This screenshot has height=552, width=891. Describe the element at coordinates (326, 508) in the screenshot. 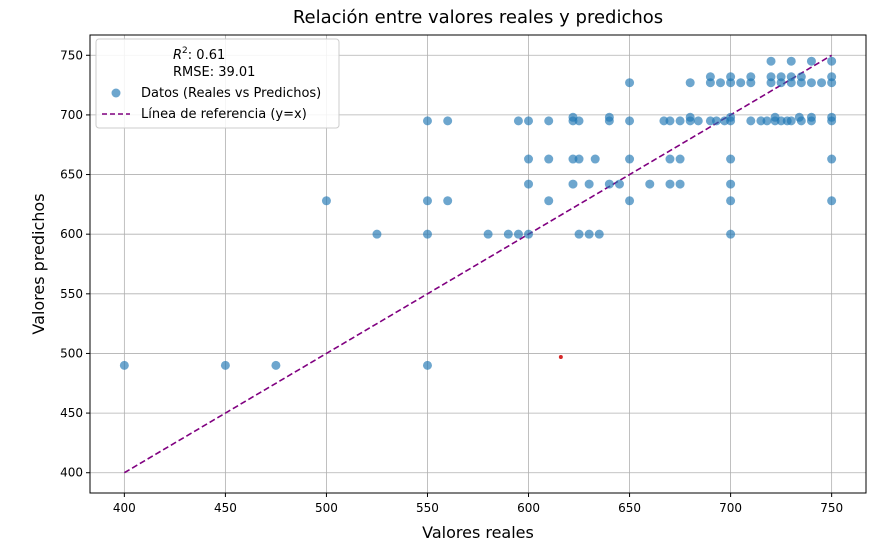

I see `x-tick-label: 500` at that location.